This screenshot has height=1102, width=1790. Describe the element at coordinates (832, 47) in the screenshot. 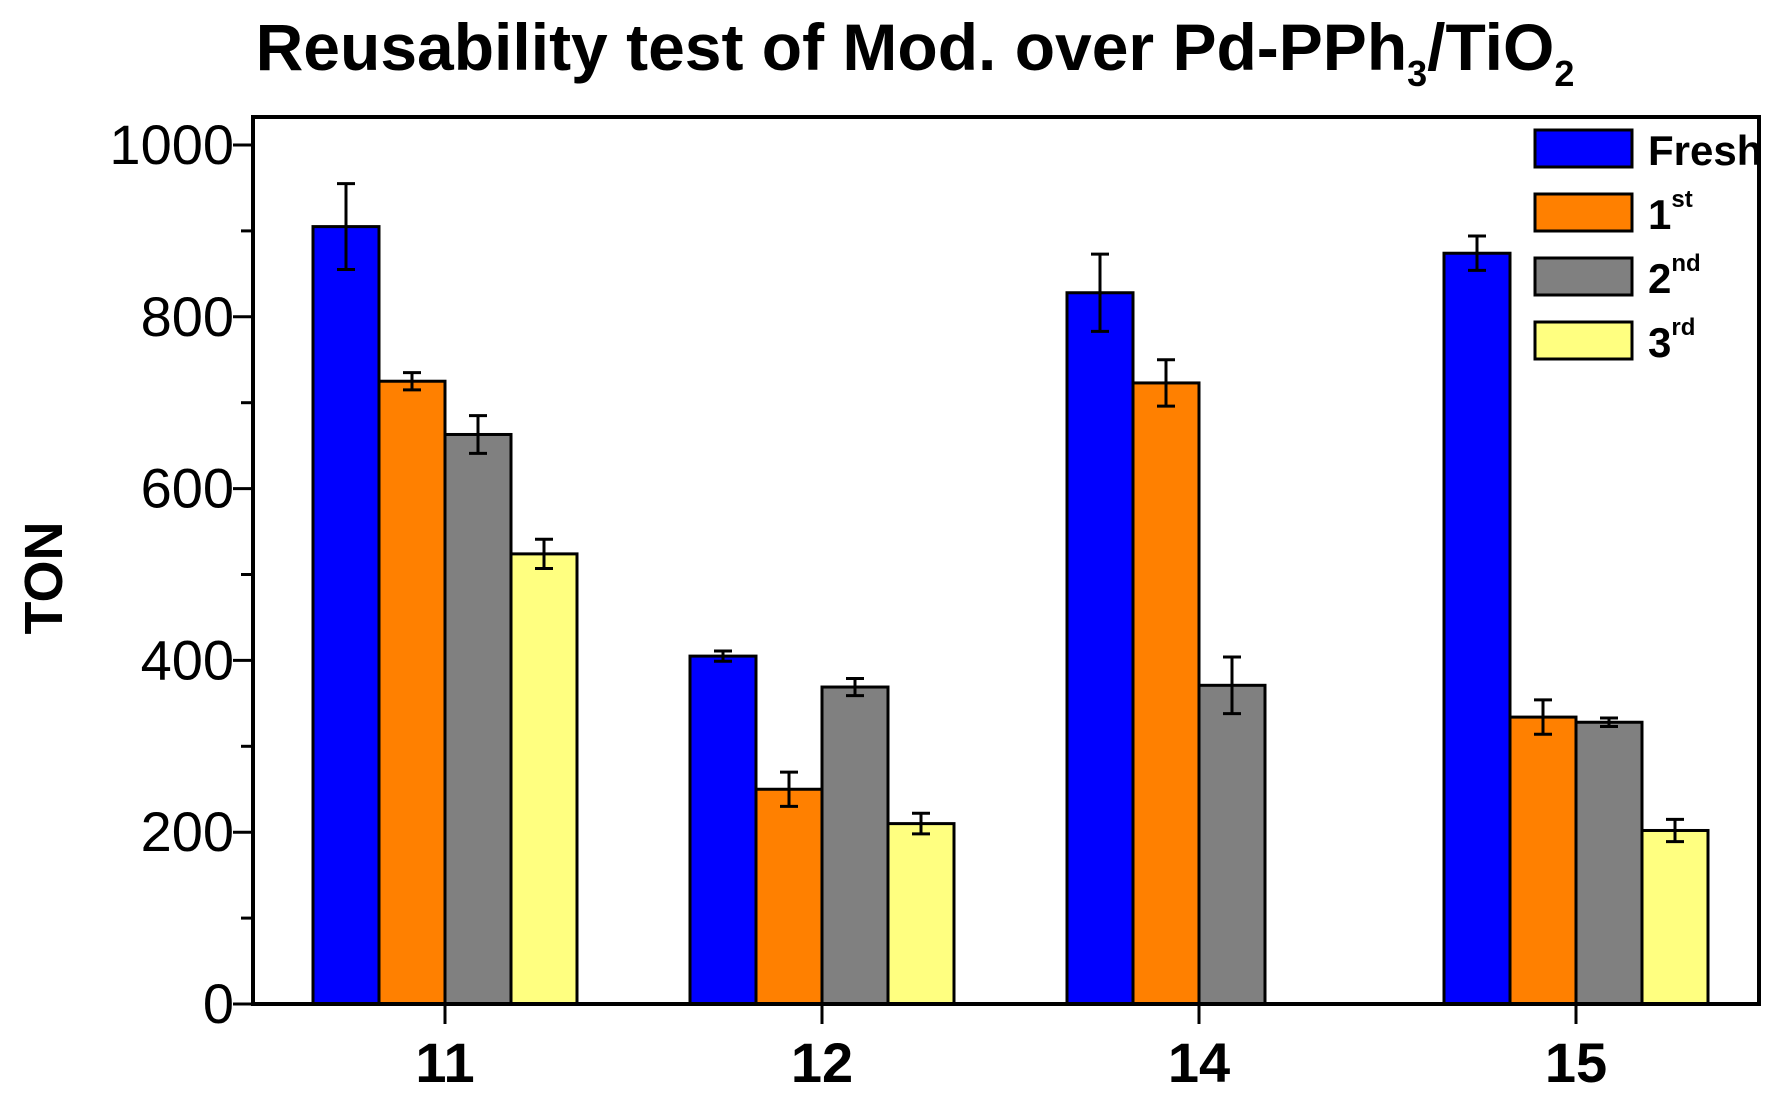

I see `chart-title-prefix: Reusability test of Mod. over Pd-PPh` at that location.